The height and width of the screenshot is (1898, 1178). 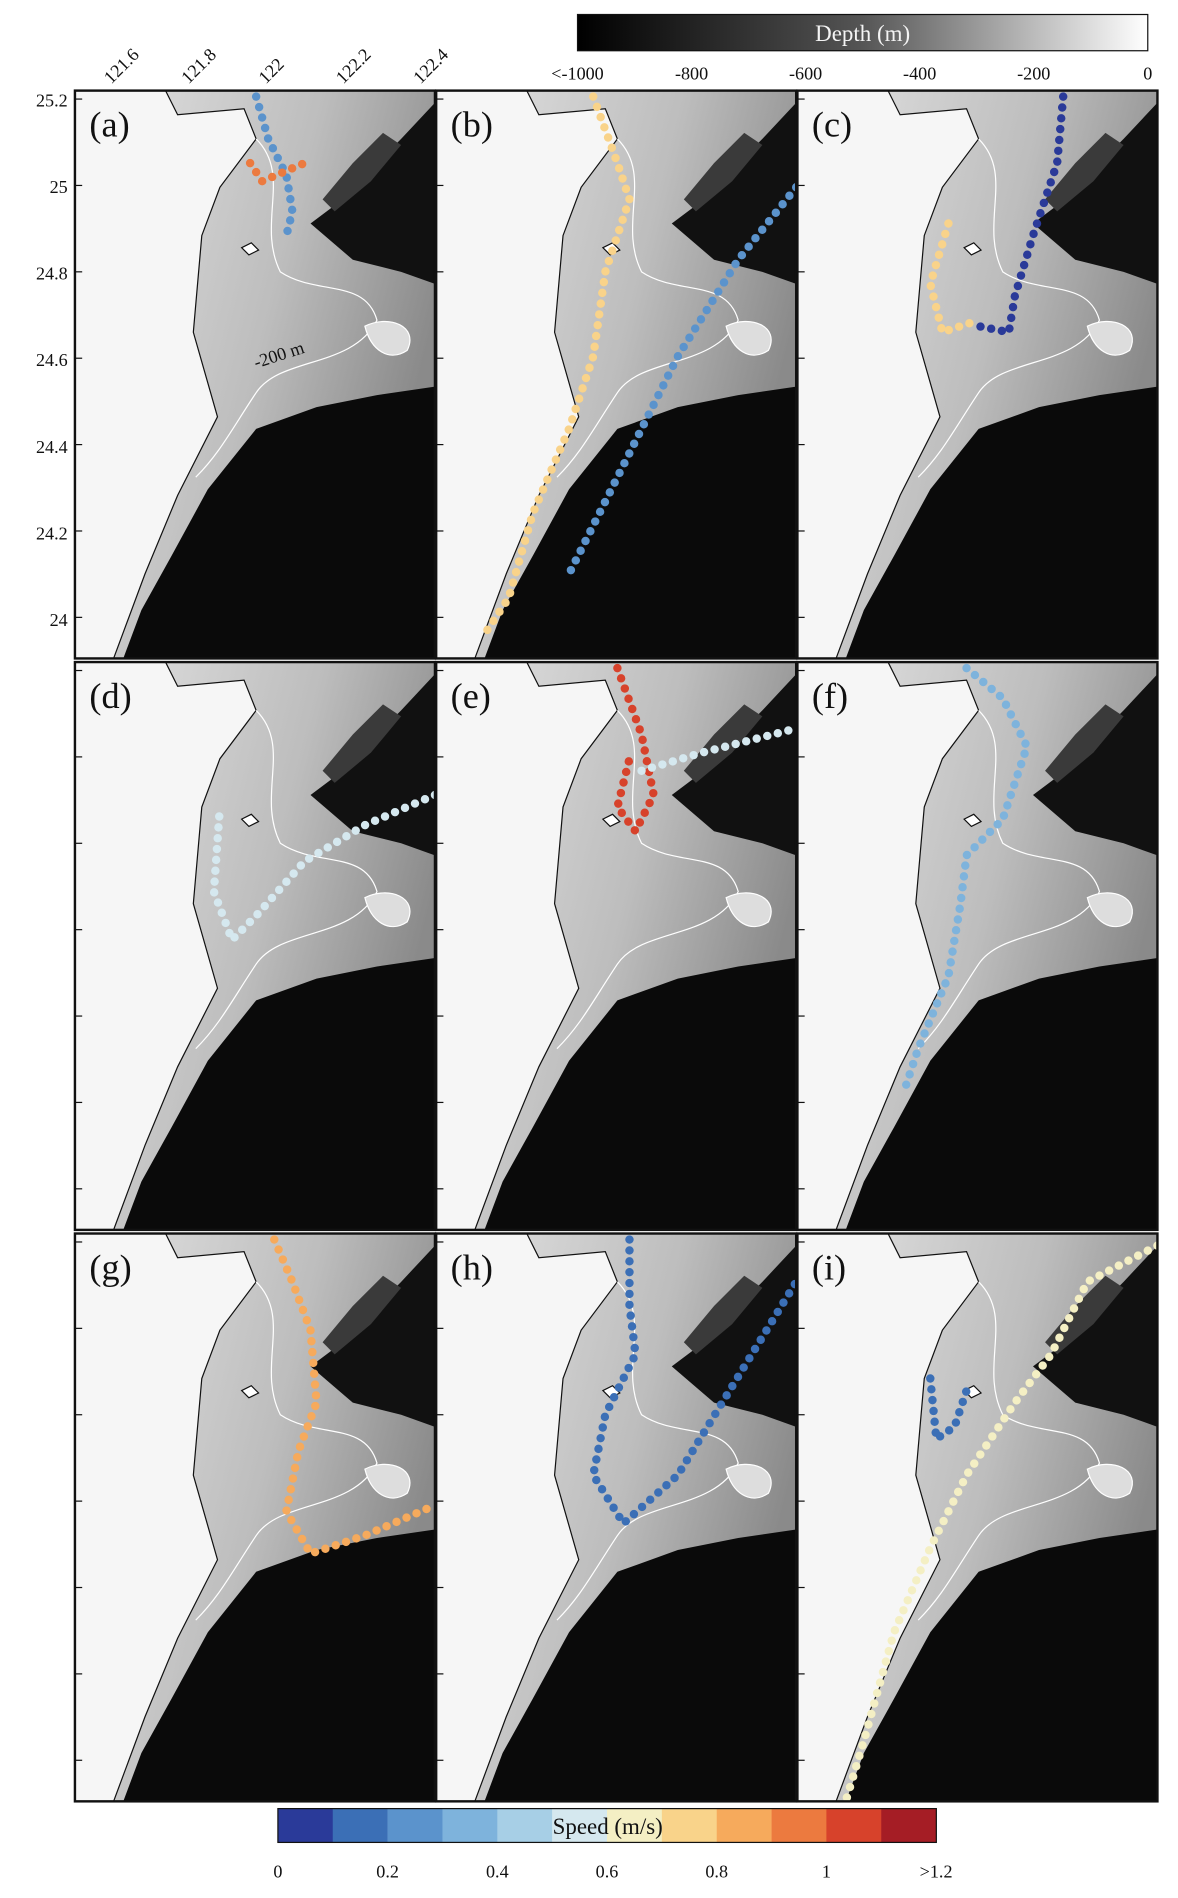 I want to click on speed-tick-label: >1.2, so click(x=936, y=1871).